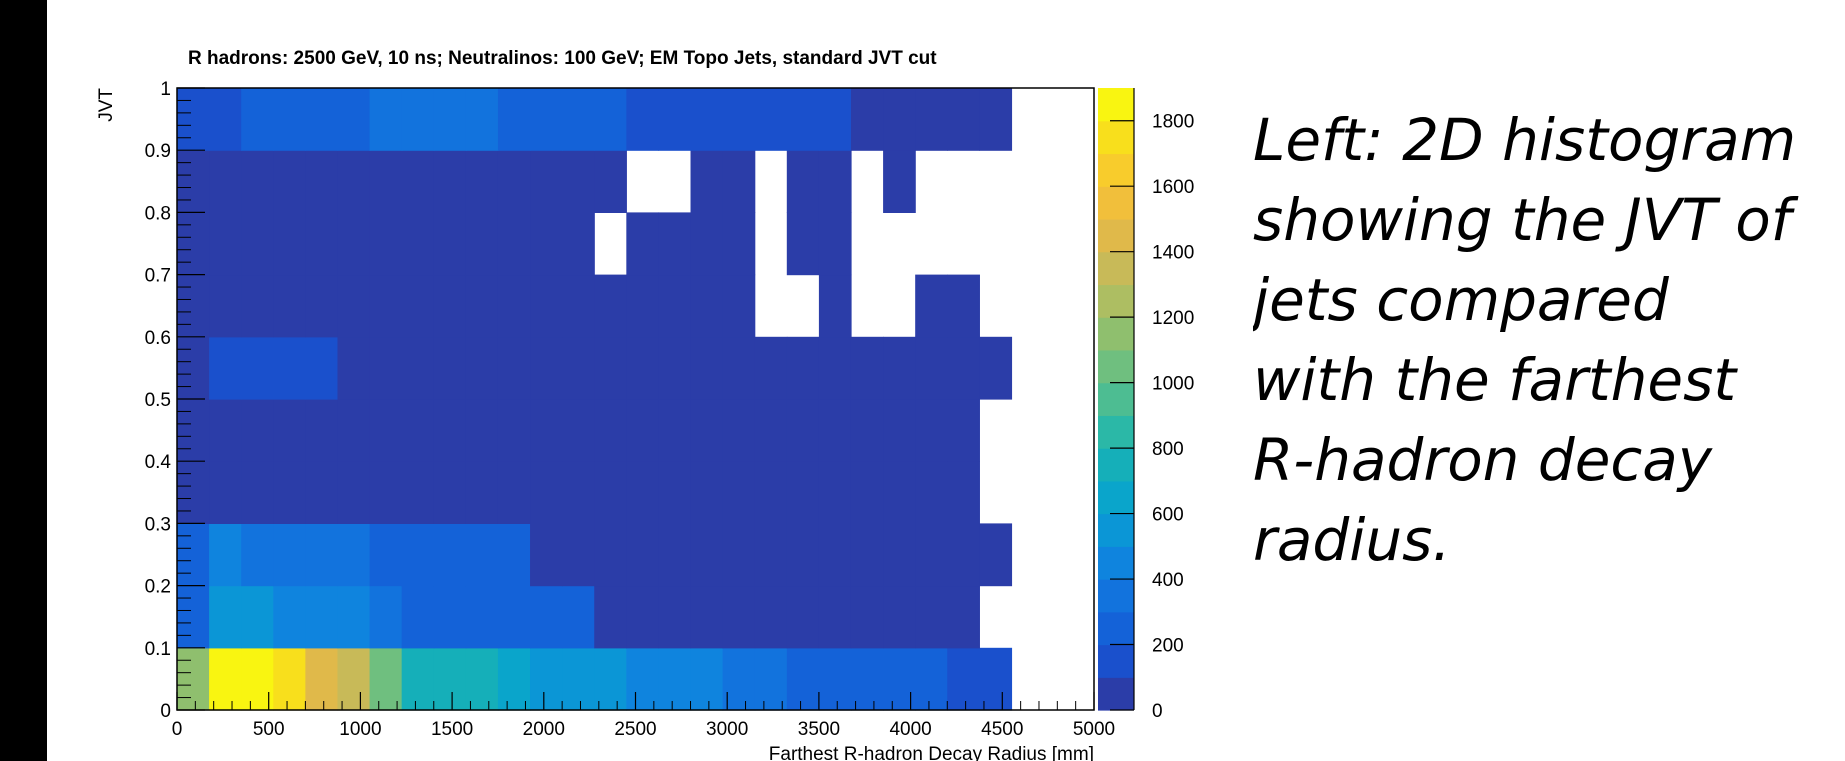  Describe the element at coordinates (1483, 460) in the screenshot. I see `caption-line: R-hadron decay` at that location.